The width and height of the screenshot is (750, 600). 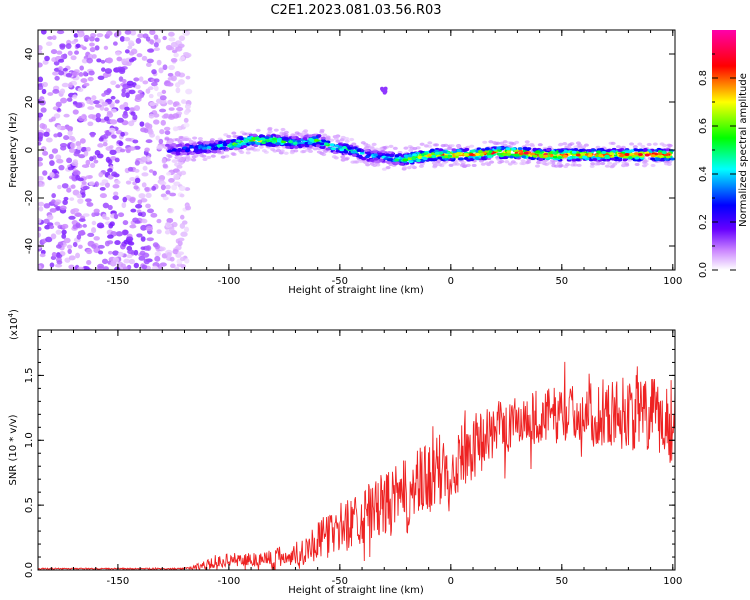 I want to click on x-tick-label: 100, so click(x=672, y=281).